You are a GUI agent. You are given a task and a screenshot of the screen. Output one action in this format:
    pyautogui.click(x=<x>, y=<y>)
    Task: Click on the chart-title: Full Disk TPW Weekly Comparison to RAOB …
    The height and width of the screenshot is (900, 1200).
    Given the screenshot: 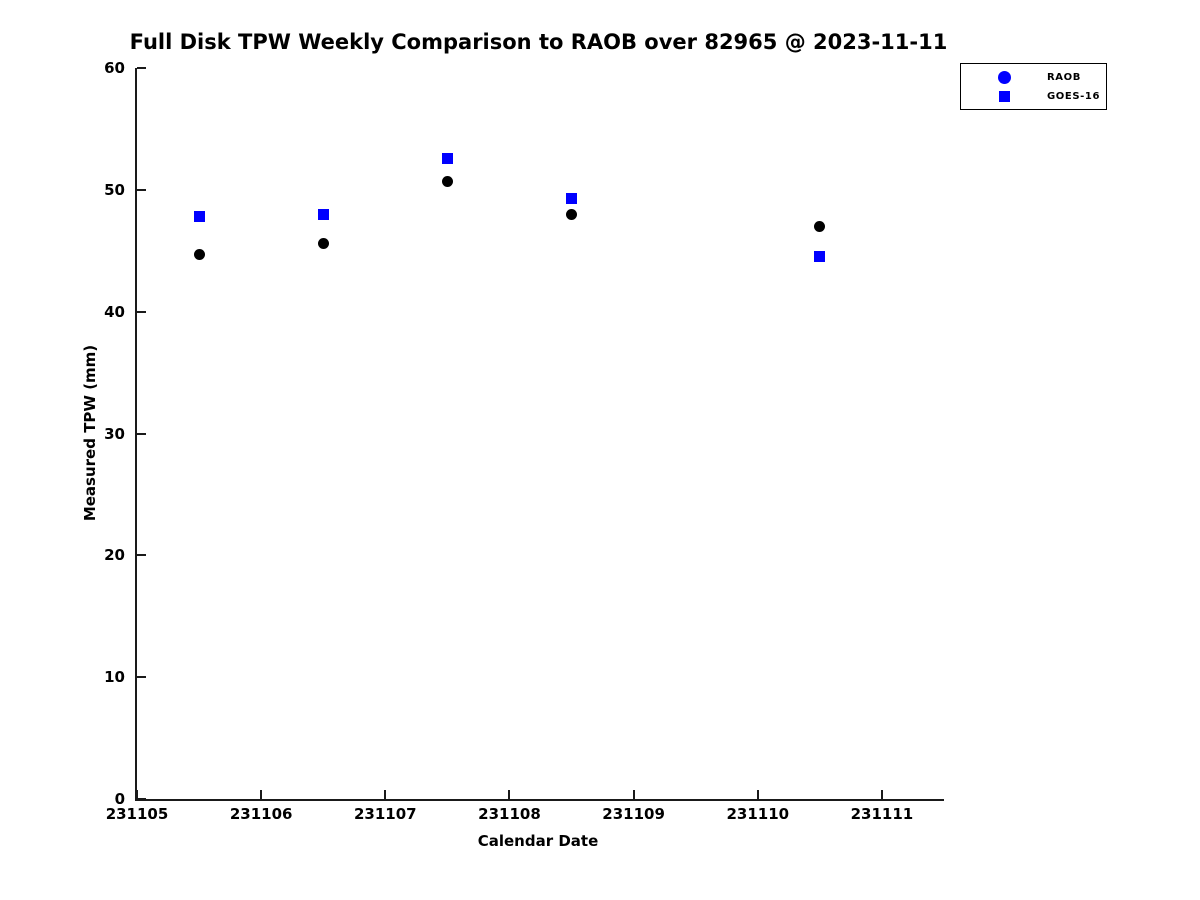 What is the action you would take?
    pyautogui.click(x=538, y=42)
    